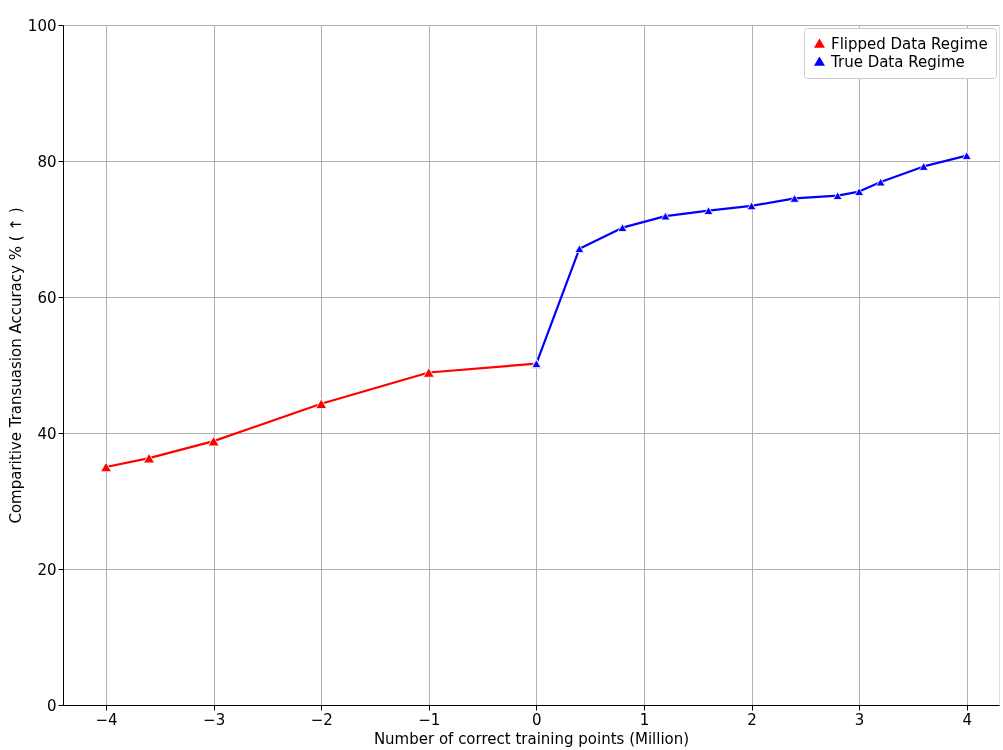 The width and height of the screenshot is (1003, 750). What do you see at coordinates (752, 719) in the screenshot?
I see `x-tick-label: 2` at bounding box center [752, 719].